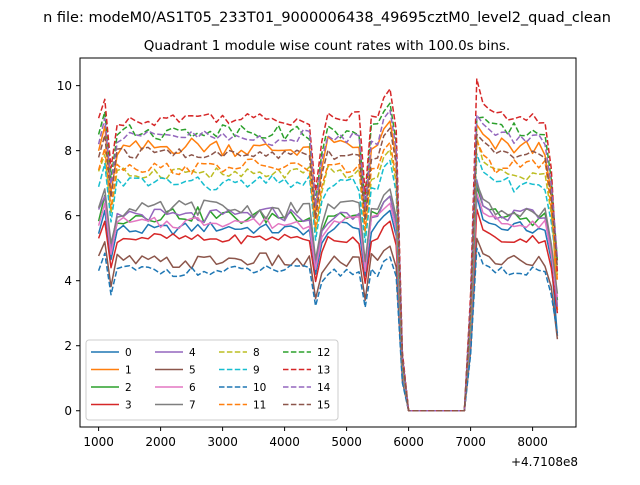 Image resolution: width=640 pixels, height=485 pixels. What do you see at coordinates (284, 442) in the screenshot?
I see `x-tick-label: 4000` at bounding box center [284, 442].